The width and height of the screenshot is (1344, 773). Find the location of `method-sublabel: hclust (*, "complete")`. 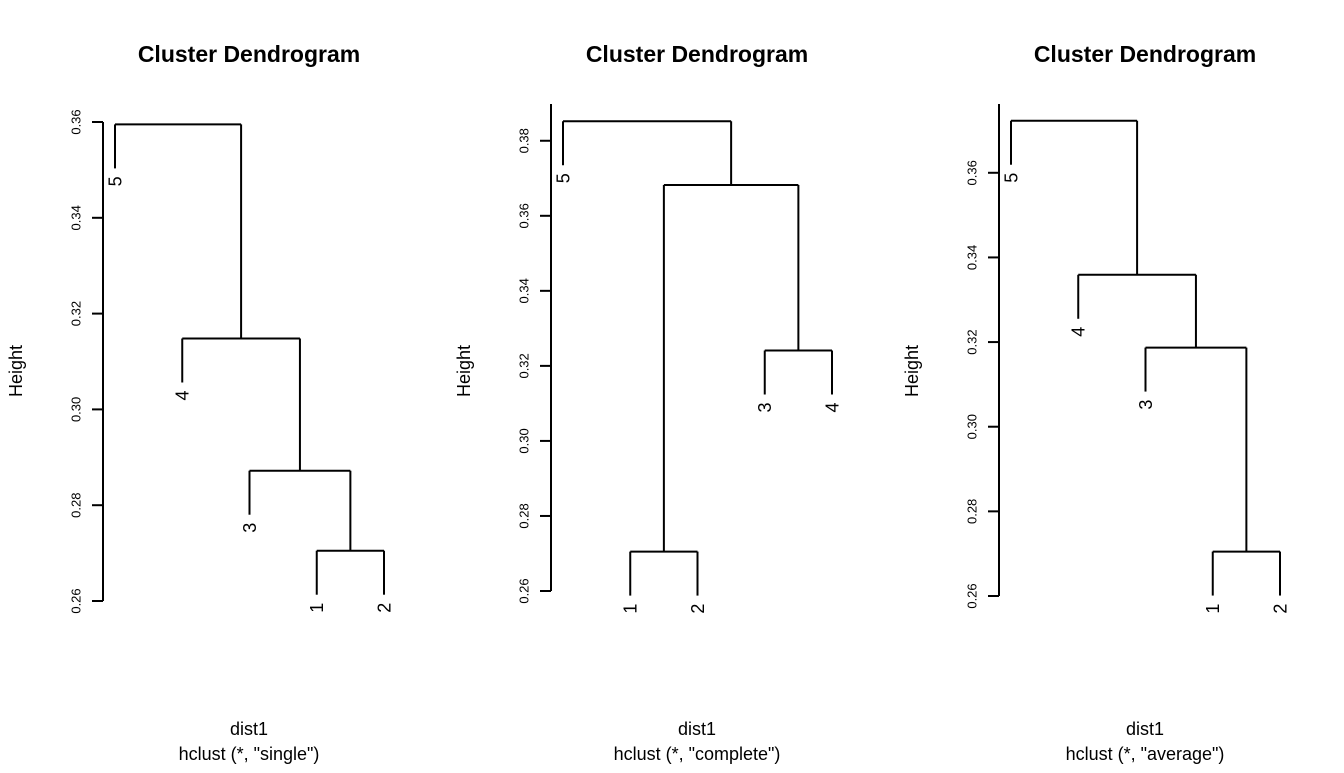

method-sublabel: hclust (*, "complete") is located at coordinates (697, 754).